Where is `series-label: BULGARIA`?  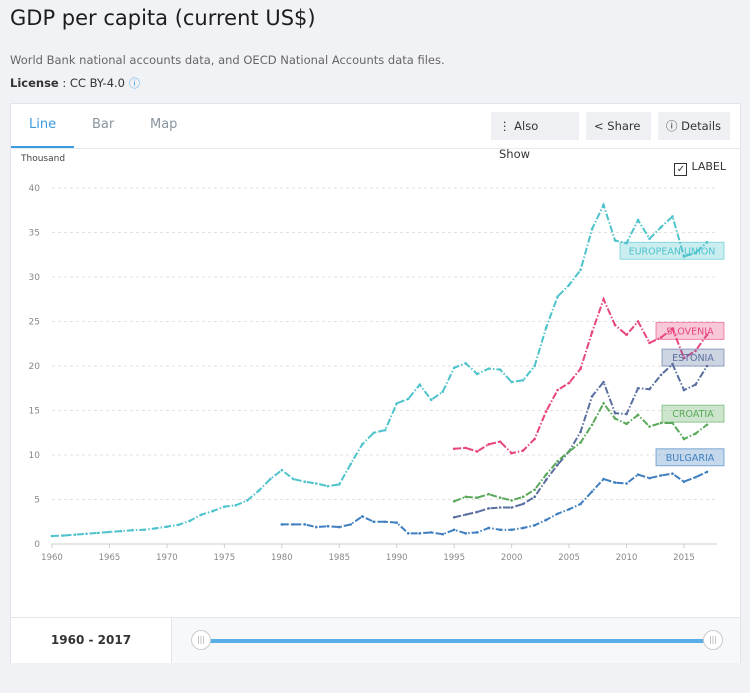
series-label: BULGARIA is located at coordinates (690, 458).